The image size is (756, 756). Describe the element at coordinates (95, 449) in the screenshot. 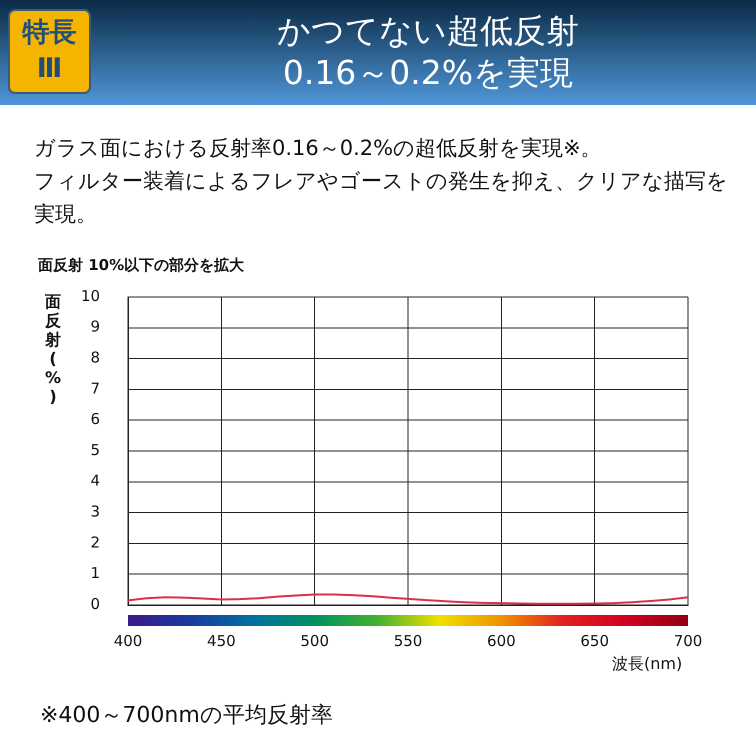

I see `y-tick-label: 5` at that location.